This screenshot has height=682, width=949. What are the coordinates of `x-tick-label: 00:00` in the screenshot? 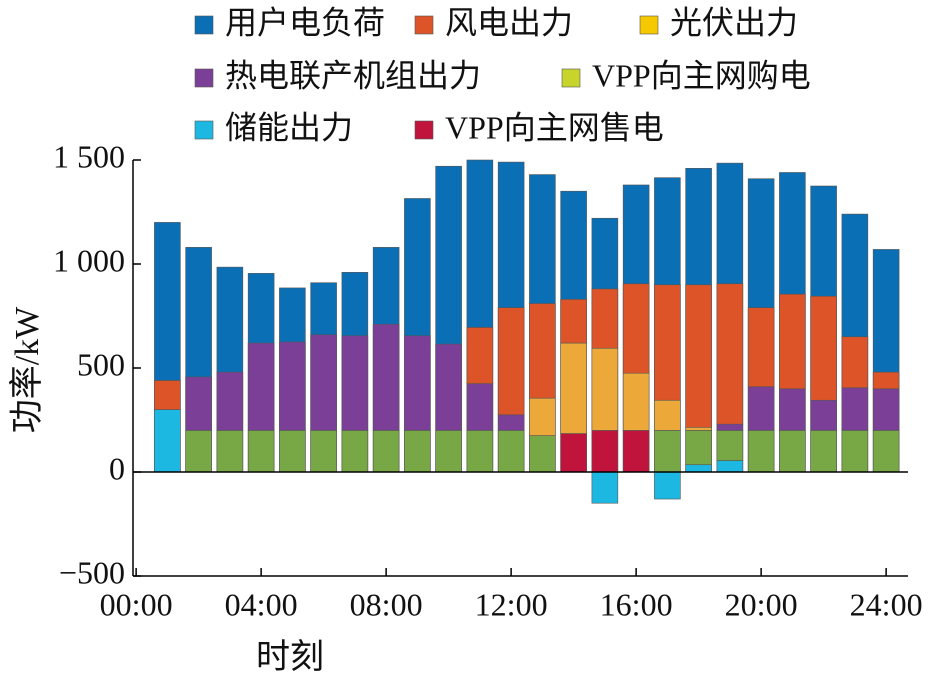 It's located at (136, 604).